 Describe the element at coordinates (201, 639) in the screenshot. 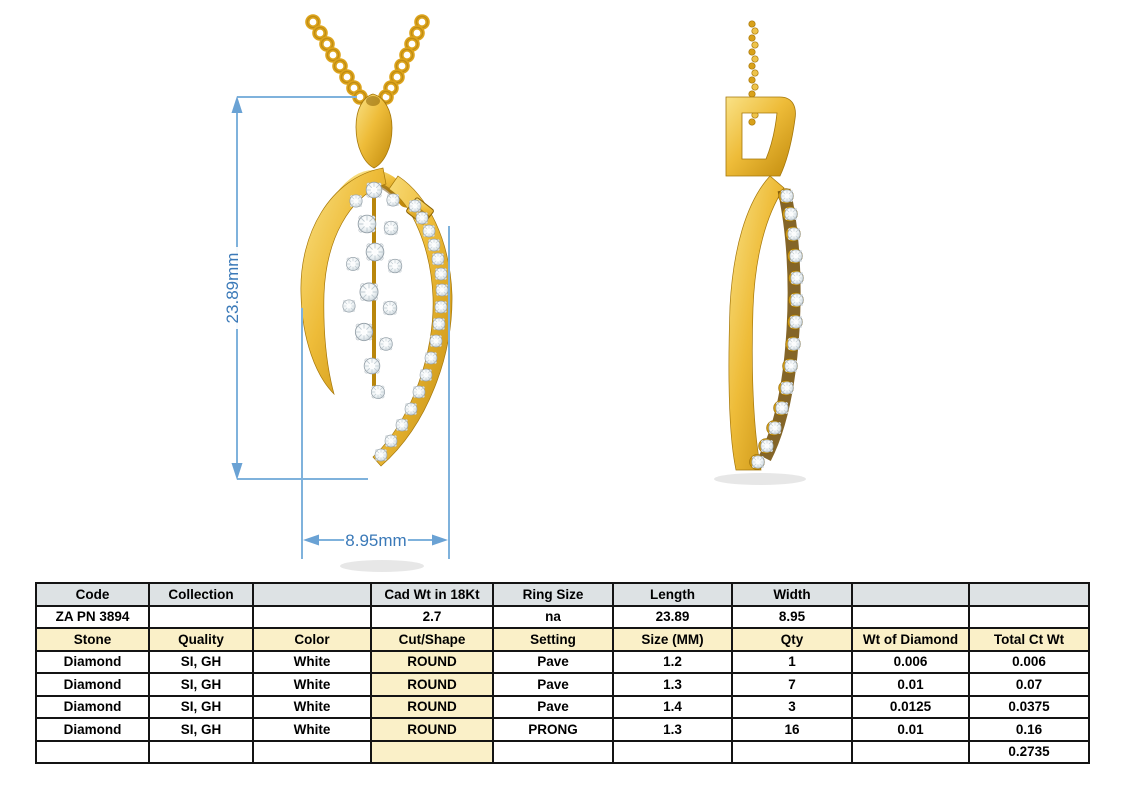

I see `column-header-quality: Quality` at that location.